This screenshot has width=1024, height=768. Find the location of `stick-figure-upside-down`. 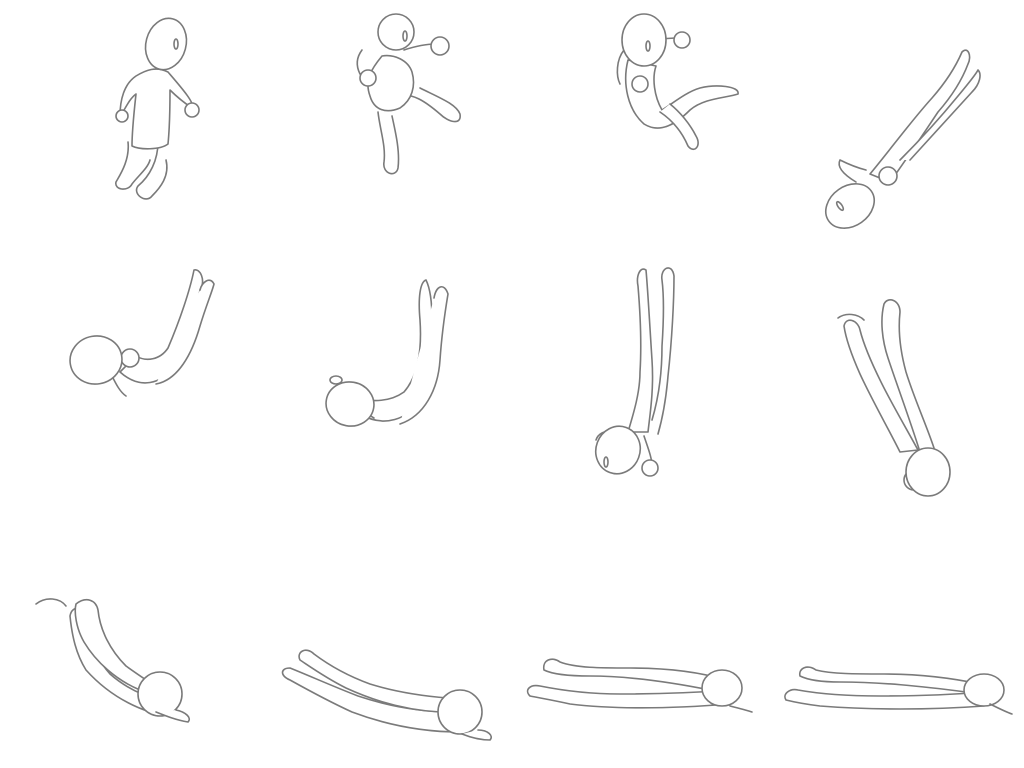

stick-figure-upside-down is located at coordinates (634, 372).